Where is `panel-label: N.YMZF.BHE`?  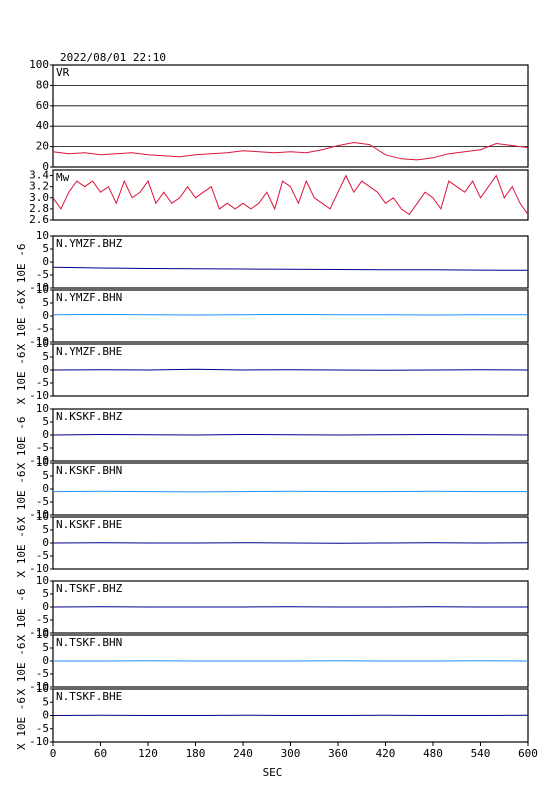 panel-label: N.YMZF.BHE is located at coordinates (89, 351).